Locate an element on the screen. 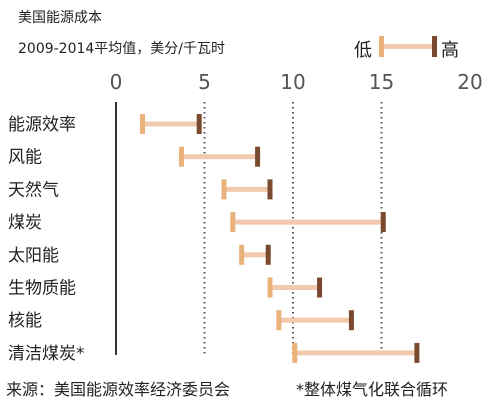  category-label: 天然气 is located at coordinates (33, 190).